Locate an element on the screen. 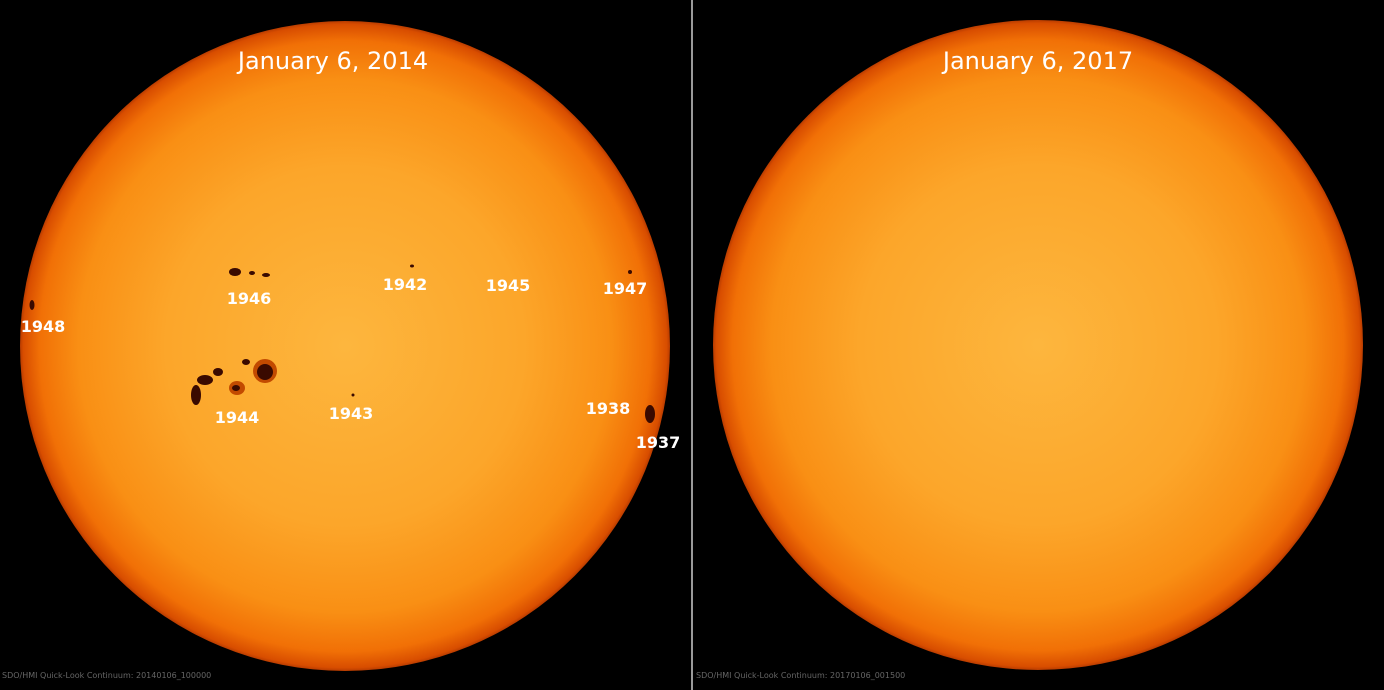  panel-title: January 6, 2014 is located at coordinates (332, 61).